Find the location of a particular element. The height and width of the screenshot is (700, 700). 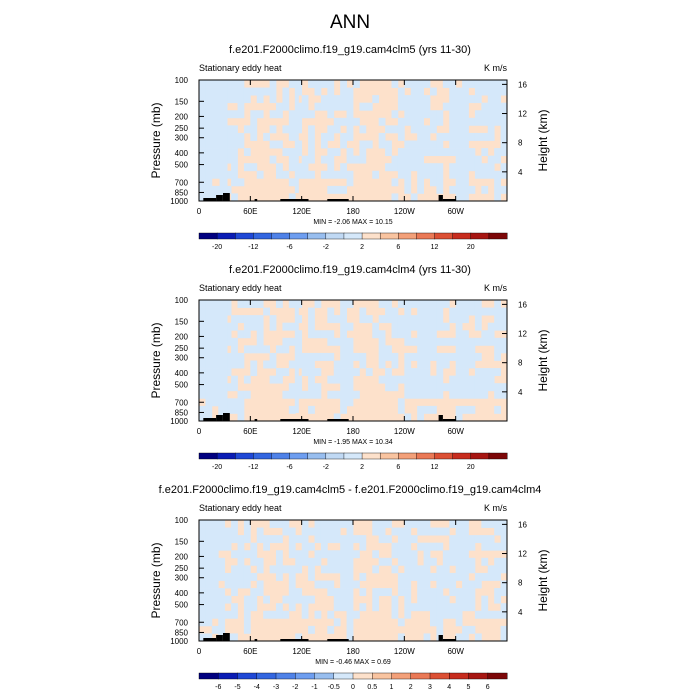

colorbar: -6 -5 -4 -3 -2 -1 -0.5 0 0.5 1 2 3 4 5 6 is located at coordinates (353, 681).